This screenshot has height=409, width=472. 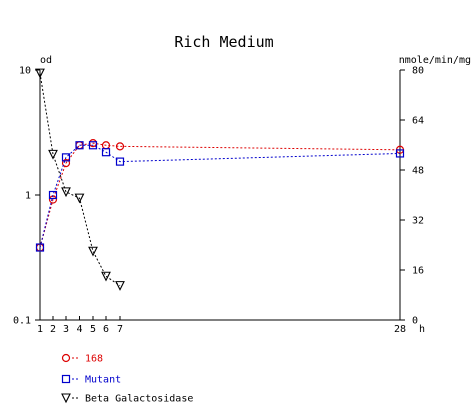 What do you see at coordinates (40, 329) in the screenshot?
I see `x-tick-label: 1` at bounding box center [40, 329].